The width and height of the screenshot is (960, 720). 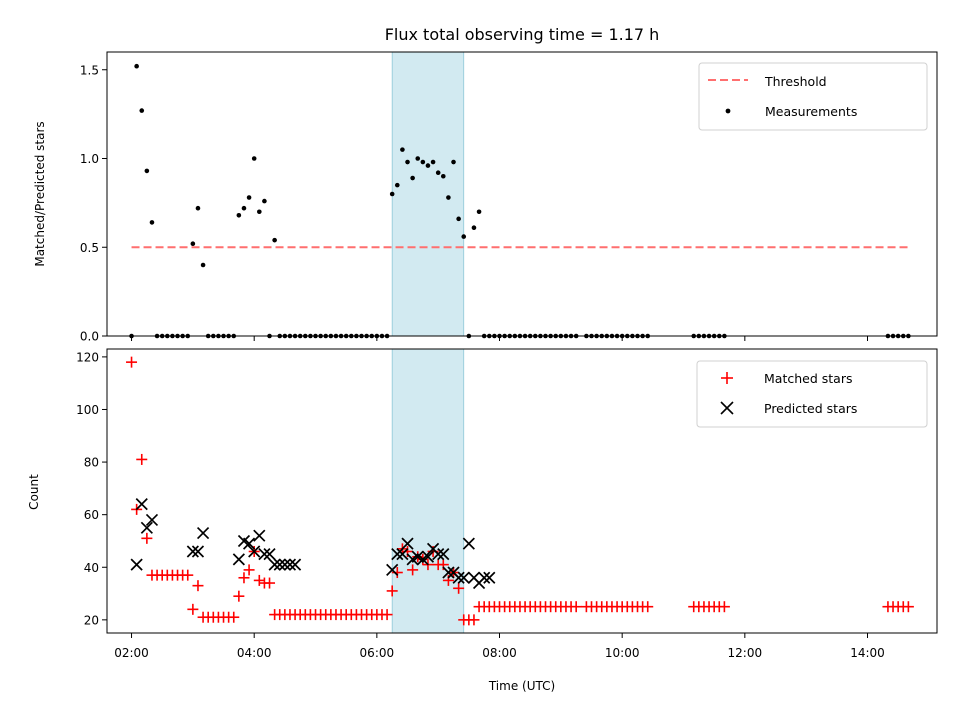 What do you see at coordinates (91, 463) in the screenshot?
I see `bottom-y-tick-label: 80` at bounding box center [91, 463].